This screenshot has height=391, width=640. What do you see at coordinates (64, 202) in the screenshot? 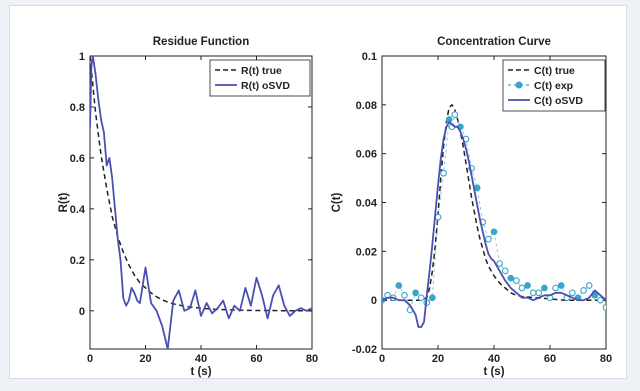
I see `residue-y-axis-label: R(t)` at bounding box center [64, 202].